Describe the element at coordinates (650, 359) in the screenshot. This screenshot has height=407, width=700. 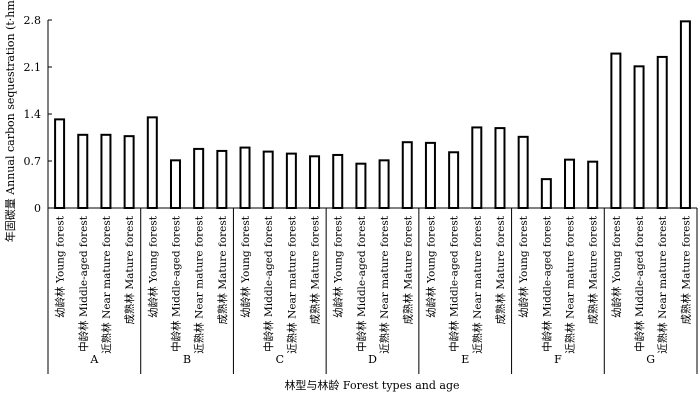
I see `group-label: G` at that location.